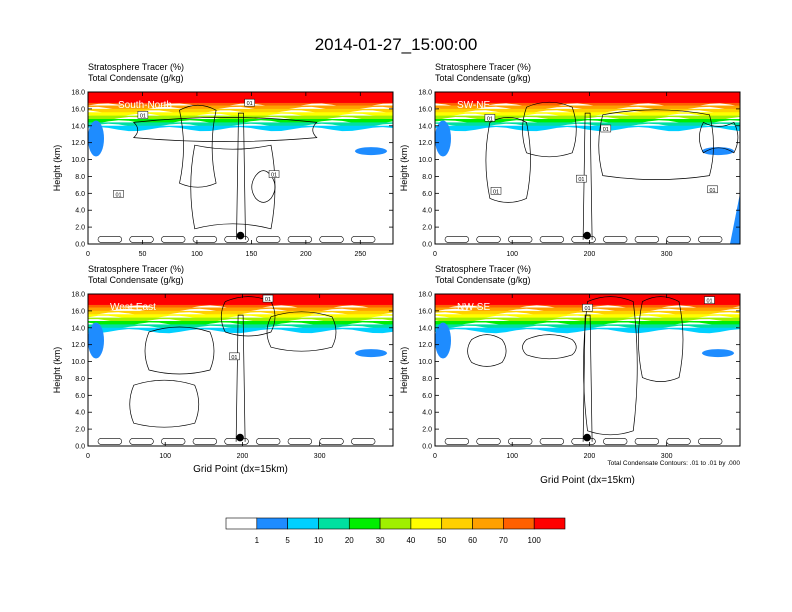 The height and width of the screenshot is (612, 792). I want to click on colorbar: 1 5 10 20 30 40 50 60 70 100, so click(395, 531).